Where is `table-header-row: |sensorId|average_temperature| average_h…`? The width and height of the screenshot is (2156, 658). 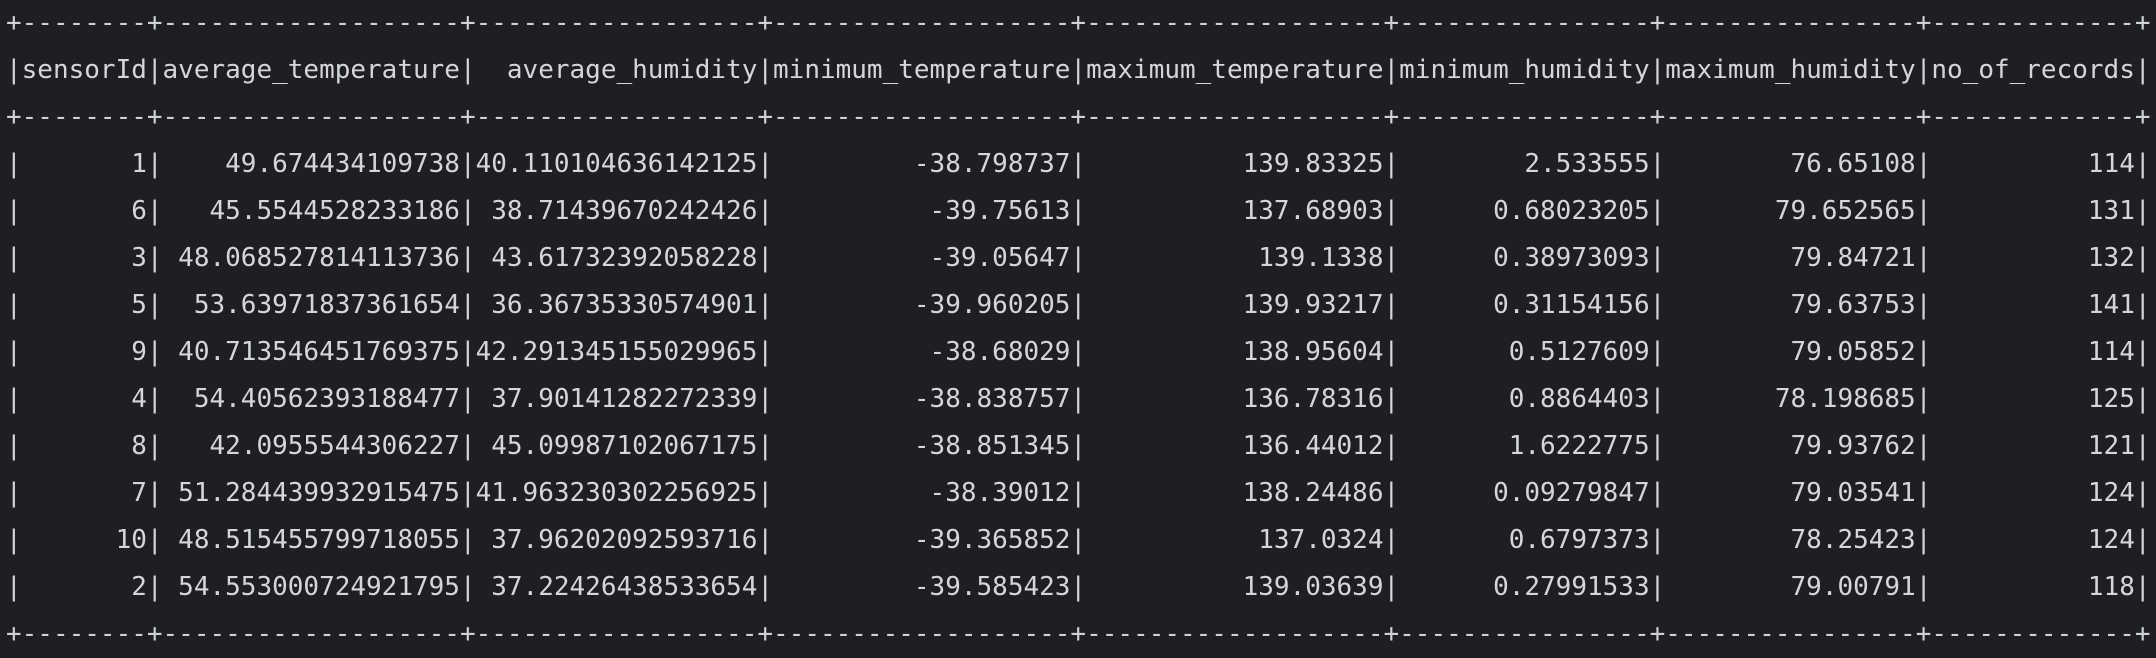
table-header-row: |sensorId|average_temperature| average_h… is located at coordinates (1078, 70).